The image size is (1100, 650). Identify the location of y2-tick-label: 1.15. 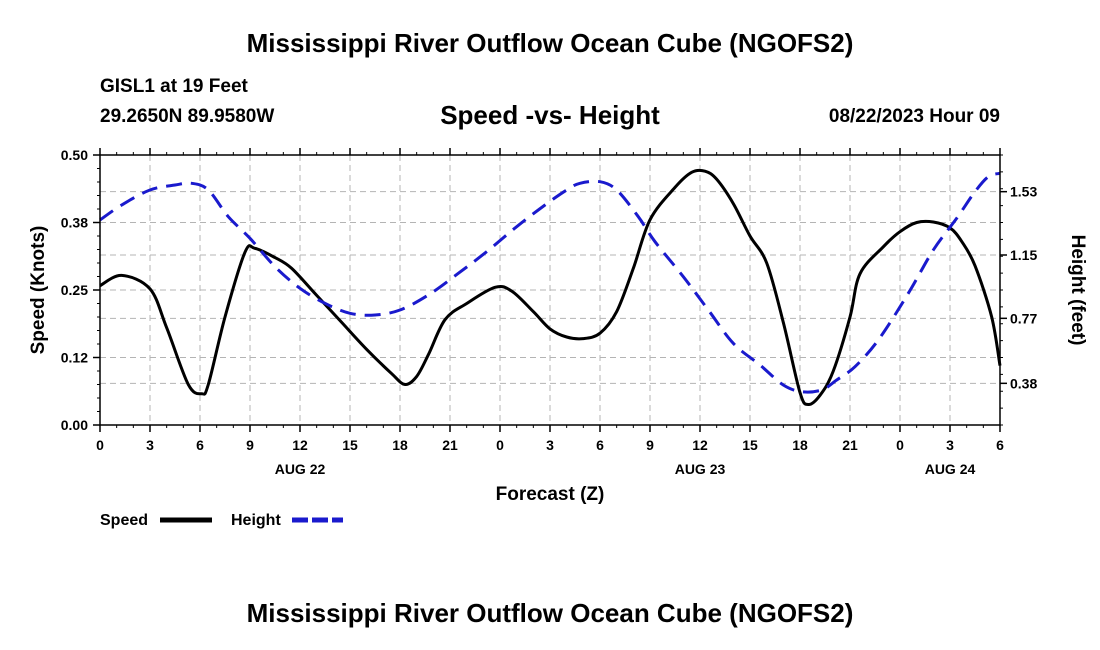
(1023, 255).